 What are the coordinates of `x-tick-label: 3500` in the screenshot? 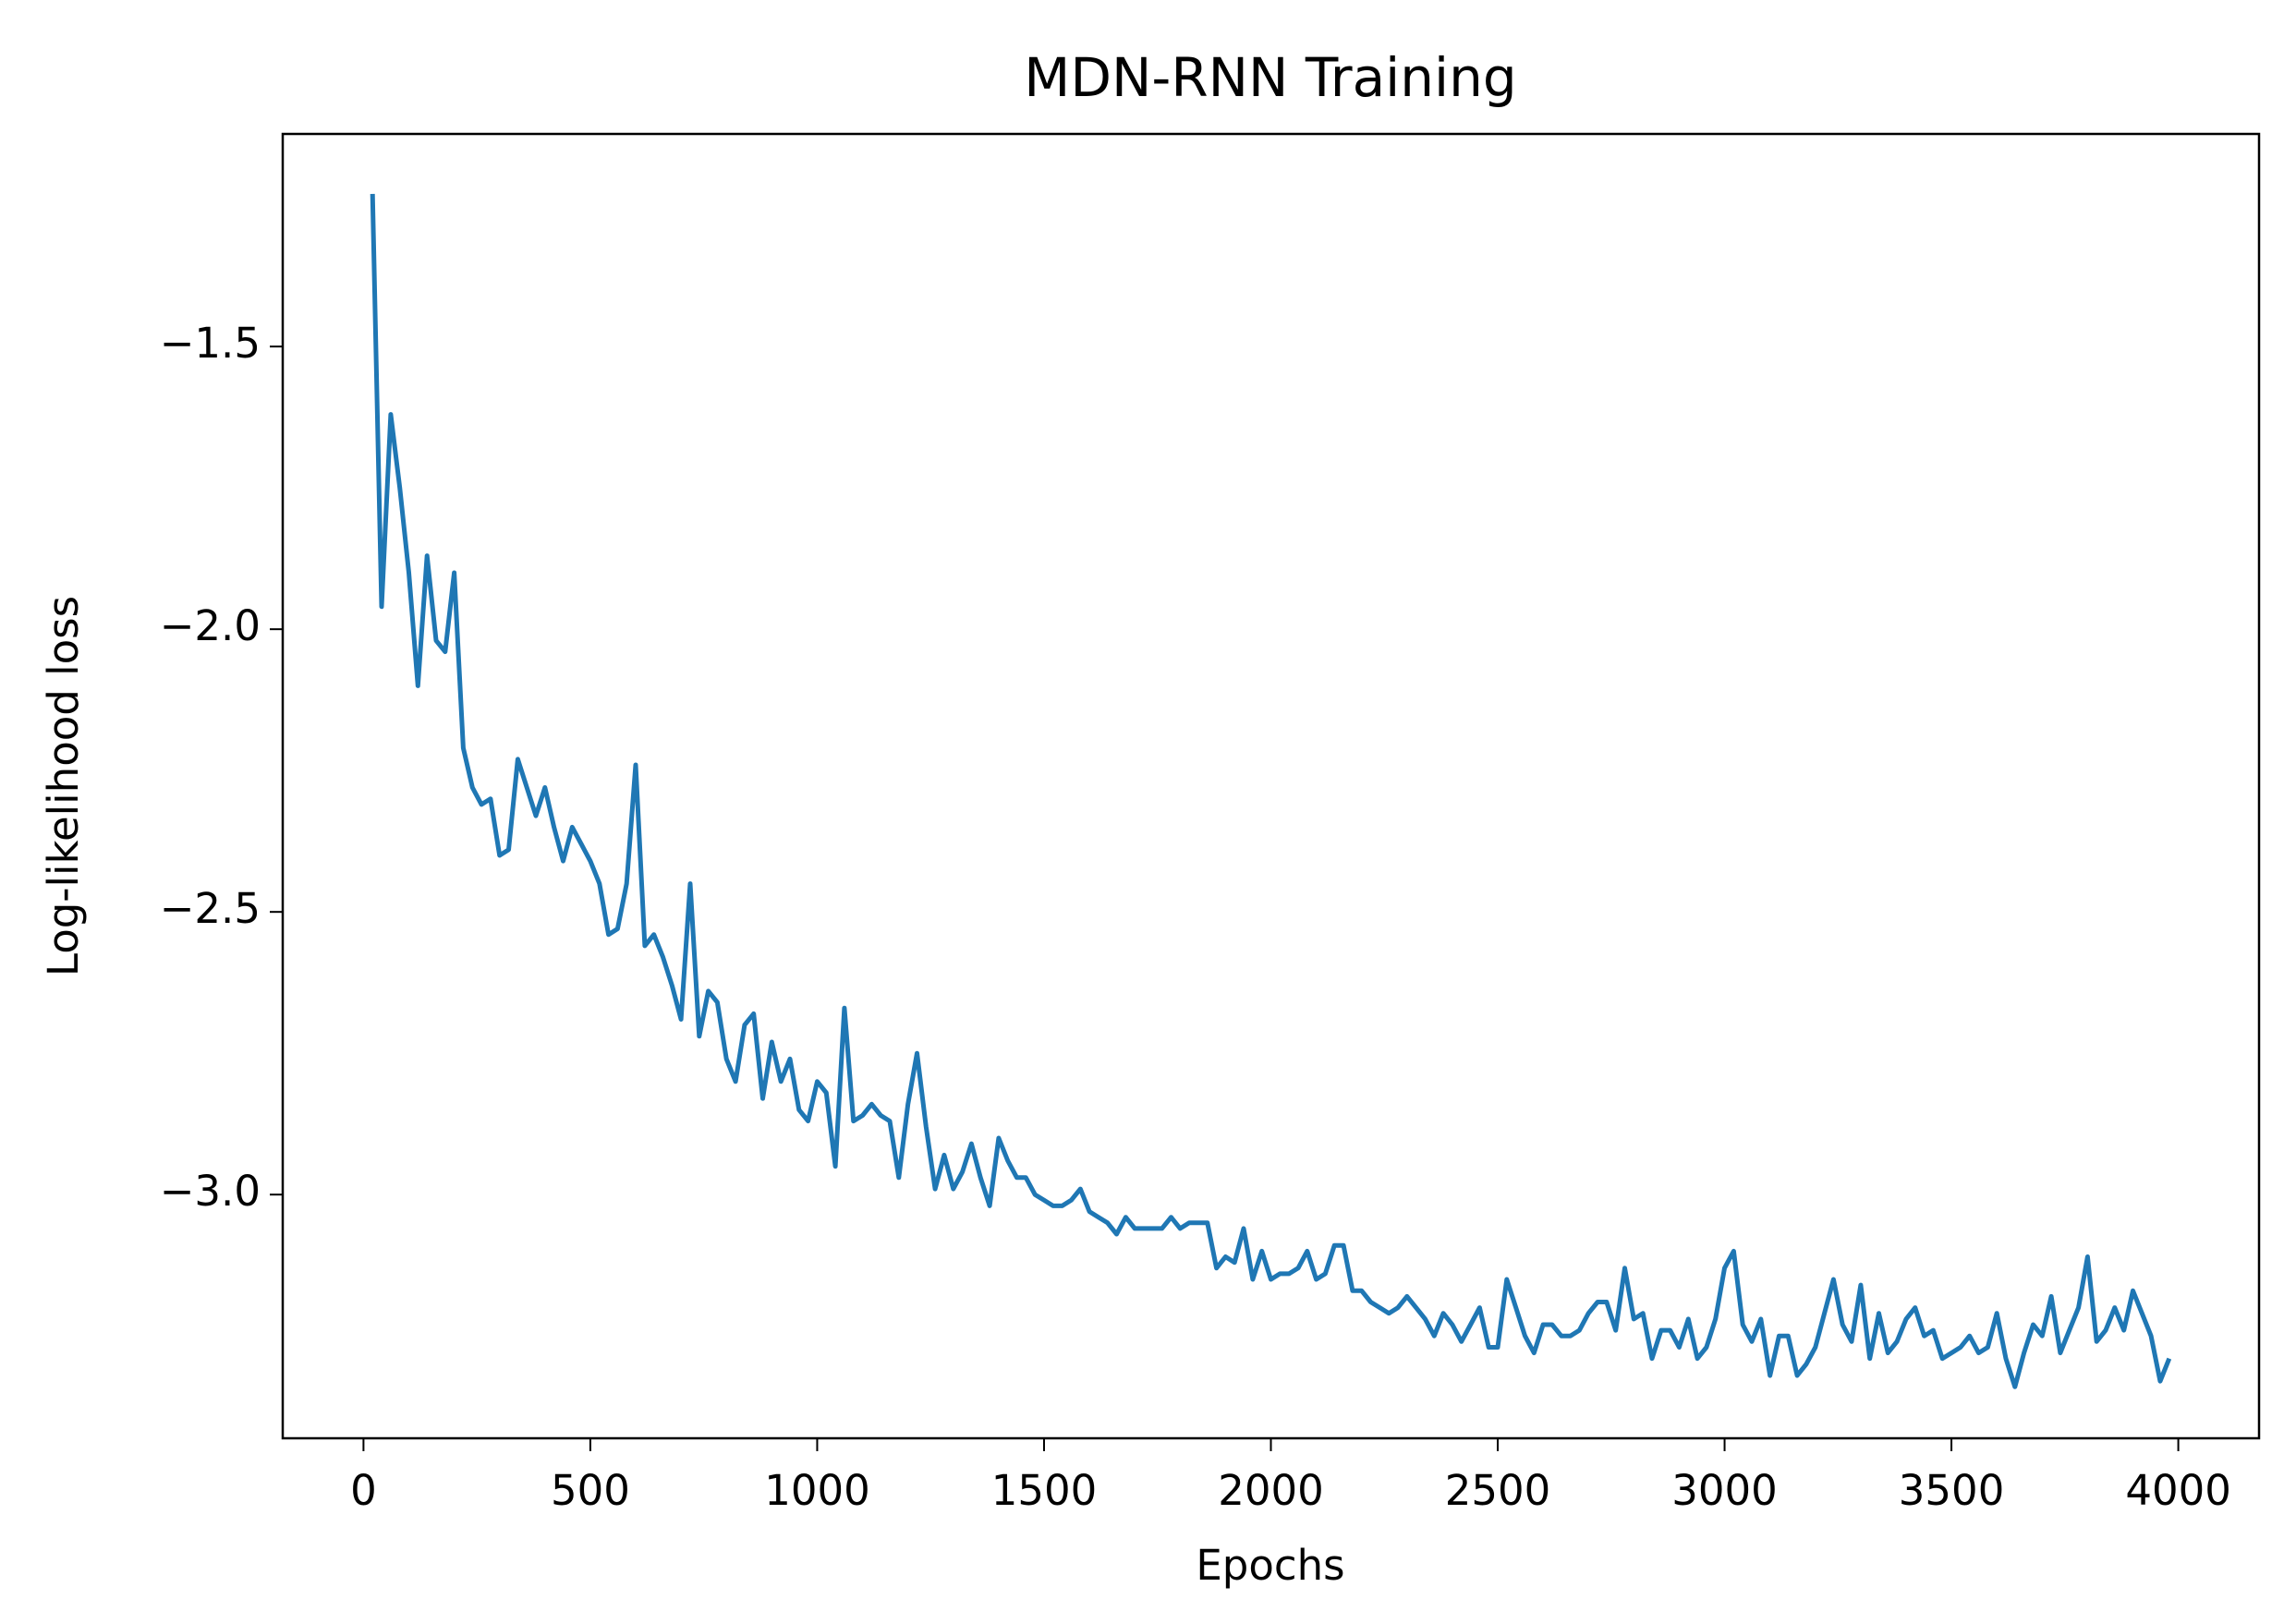 It's located at (1952, 1491).